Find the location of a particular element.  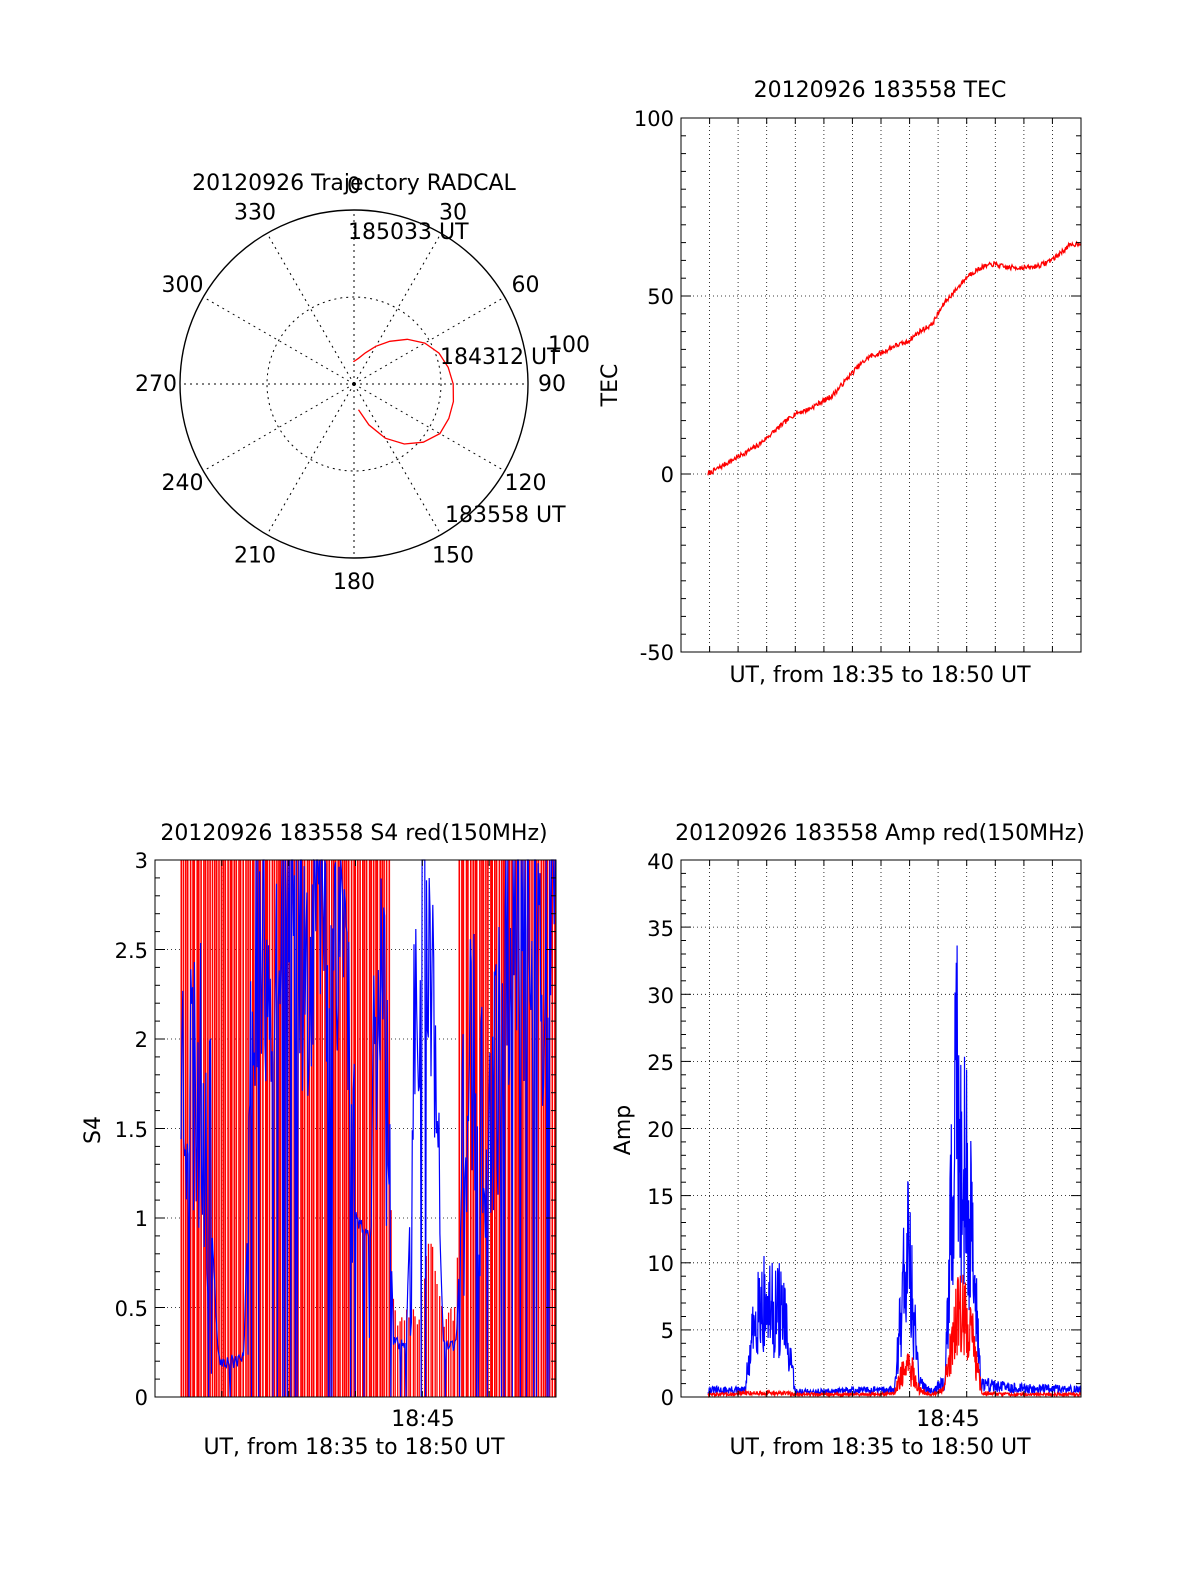

polar-angle-label: 180 is located at coordinates (354, 582).